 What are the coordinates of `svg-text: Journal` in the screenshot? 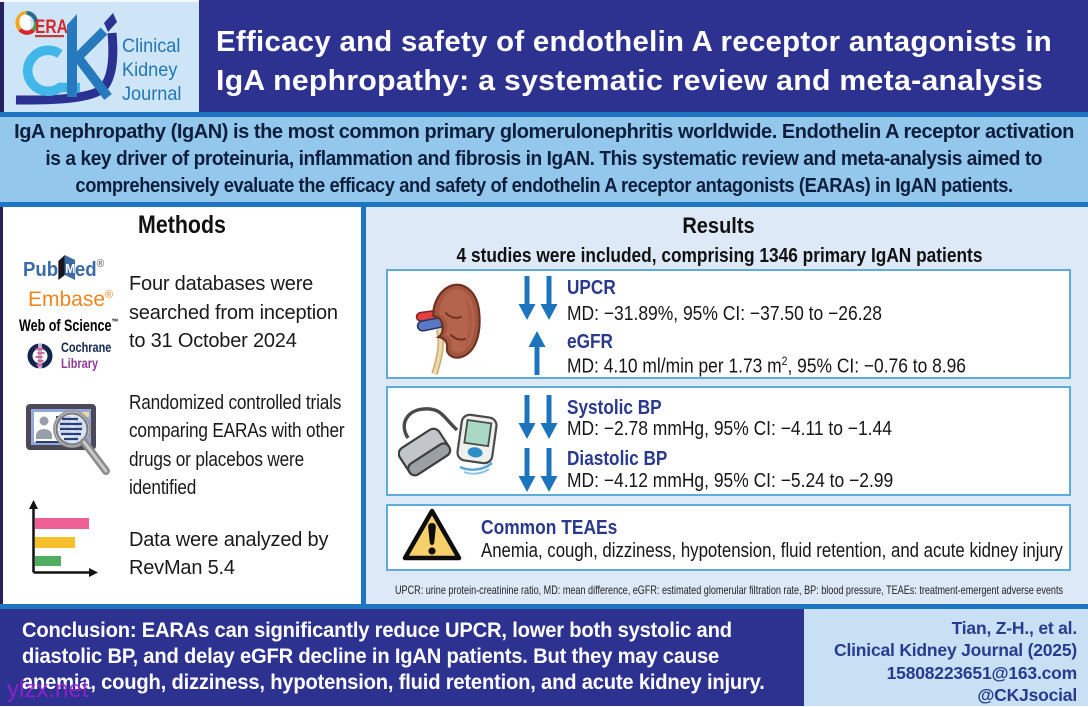 It's located at (151, 93).